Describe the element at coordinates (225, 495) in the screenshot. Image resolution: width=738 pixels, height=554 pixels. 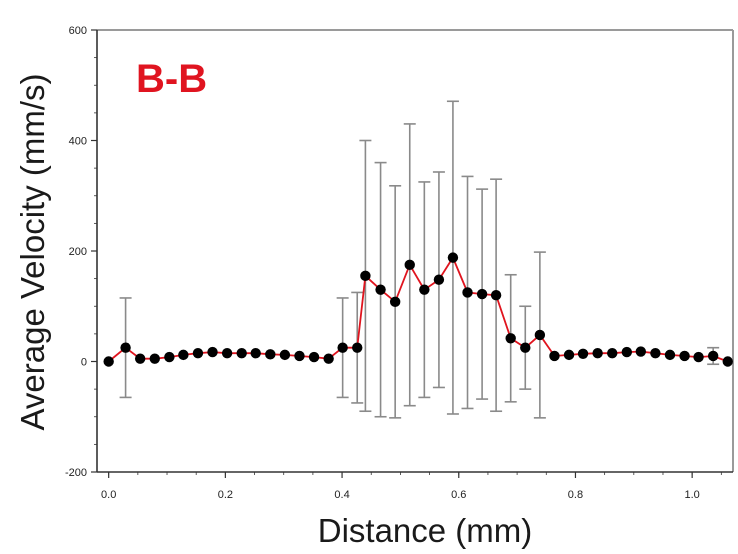
I see `x-tick-label: 0.2` at that location.